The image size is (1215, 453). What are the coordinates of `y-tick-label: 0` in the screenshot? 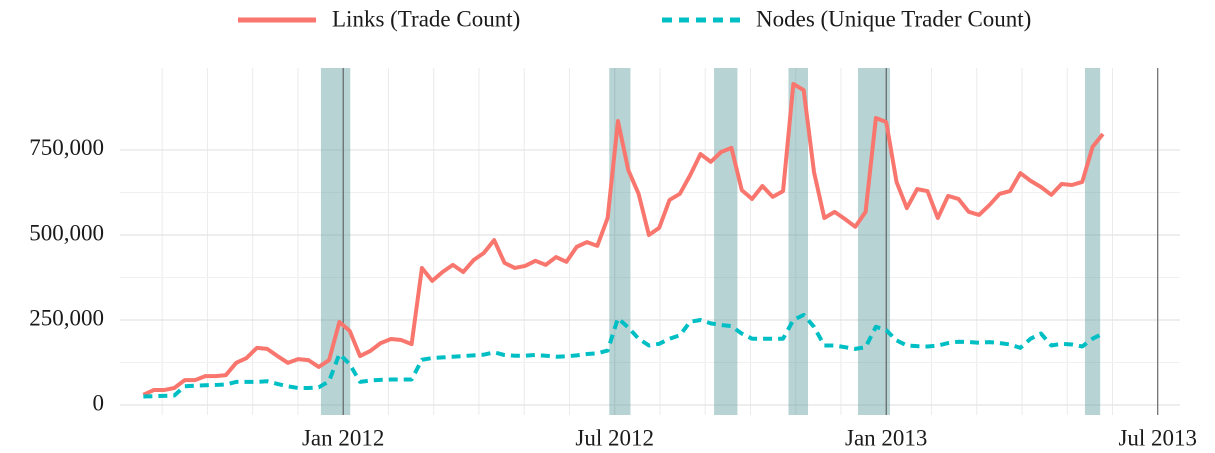 It's located at (99, 402).